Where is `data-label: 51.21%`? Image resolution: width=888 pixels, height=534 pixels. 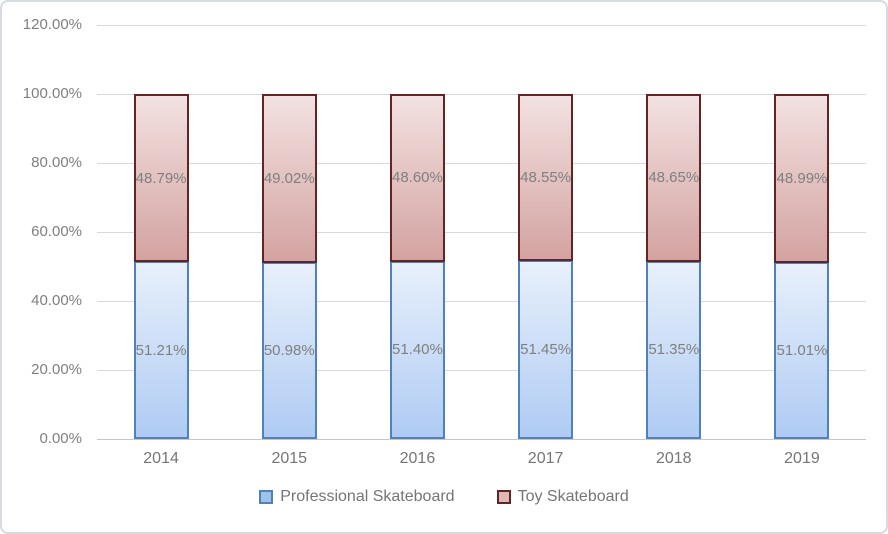
data-label: 51.21% is located at coordinates (161, 350).